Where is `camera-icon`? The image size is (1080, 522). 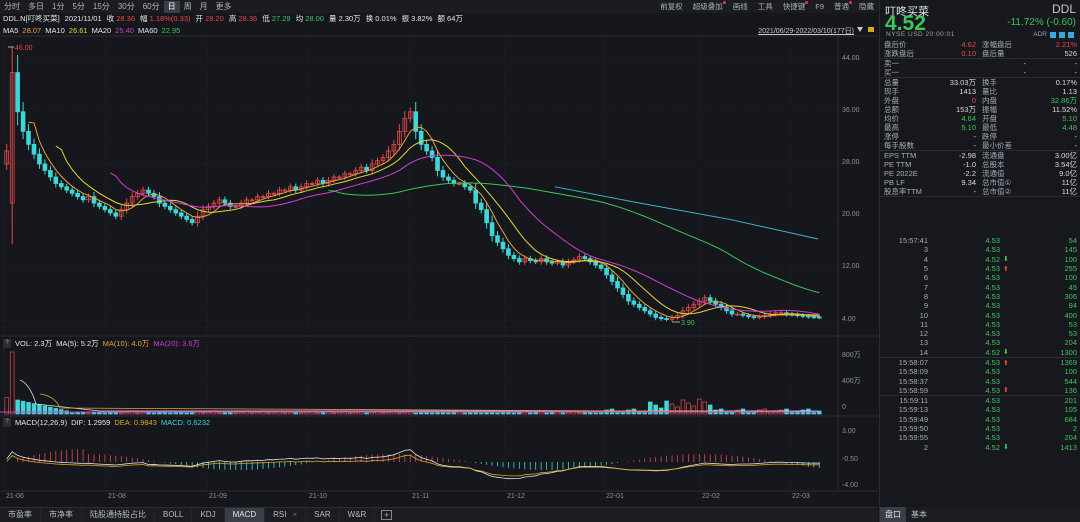
camera-icon is located at coordinates (1062, 34).